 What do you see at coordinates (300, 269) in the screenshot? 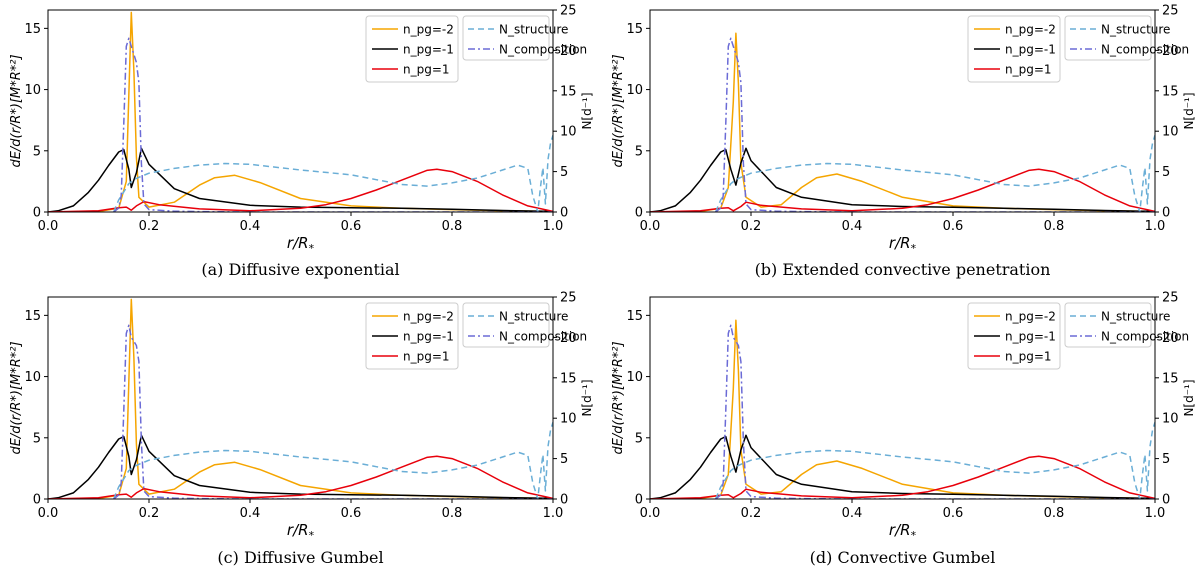
I see `panel-caption: (a) Diffusive exponential` at bounding box center [300, 269].